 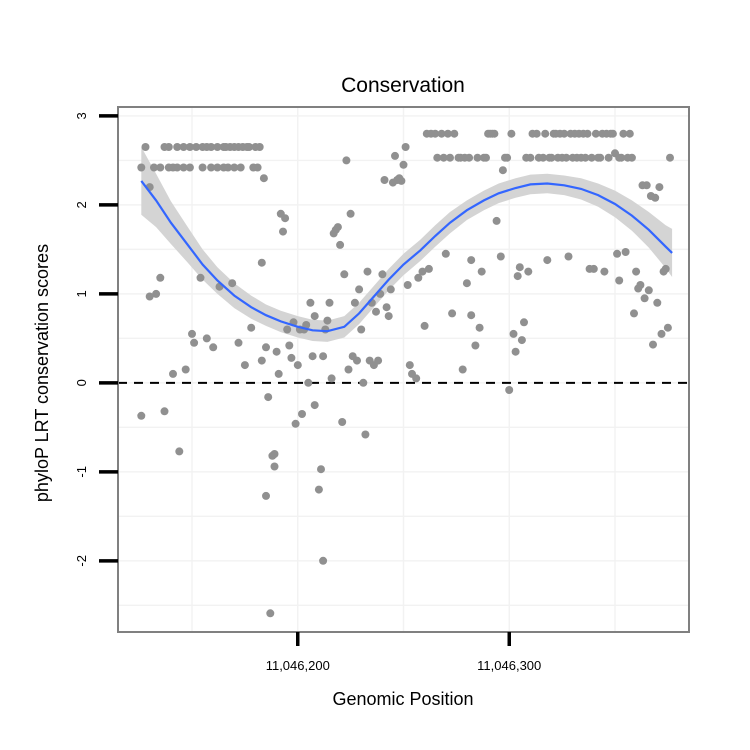 I want to click on y-tick-label: 2, so click(x=81, y=204).